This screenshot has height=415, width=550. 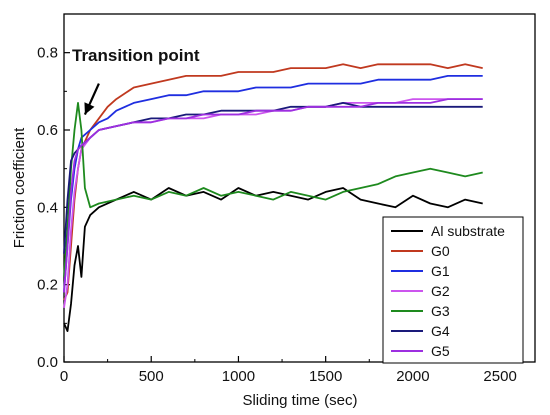 I want to click on x-tick-label: 0, so click(x=64, y=376).